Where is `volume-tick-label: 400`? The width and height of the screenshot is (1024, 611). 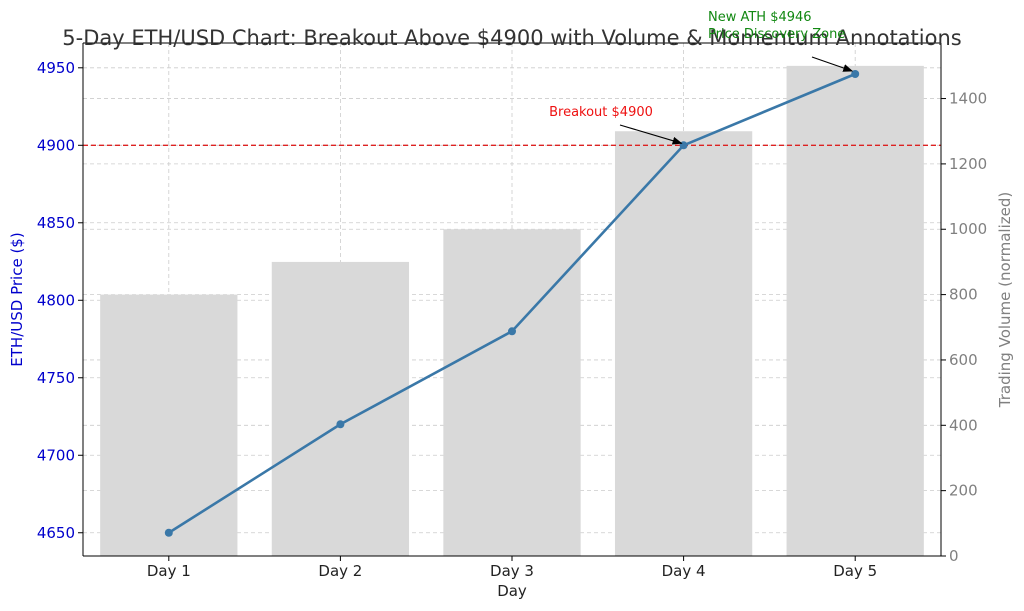
volume-tick-label: 400 is located at coordinates (963, 425).